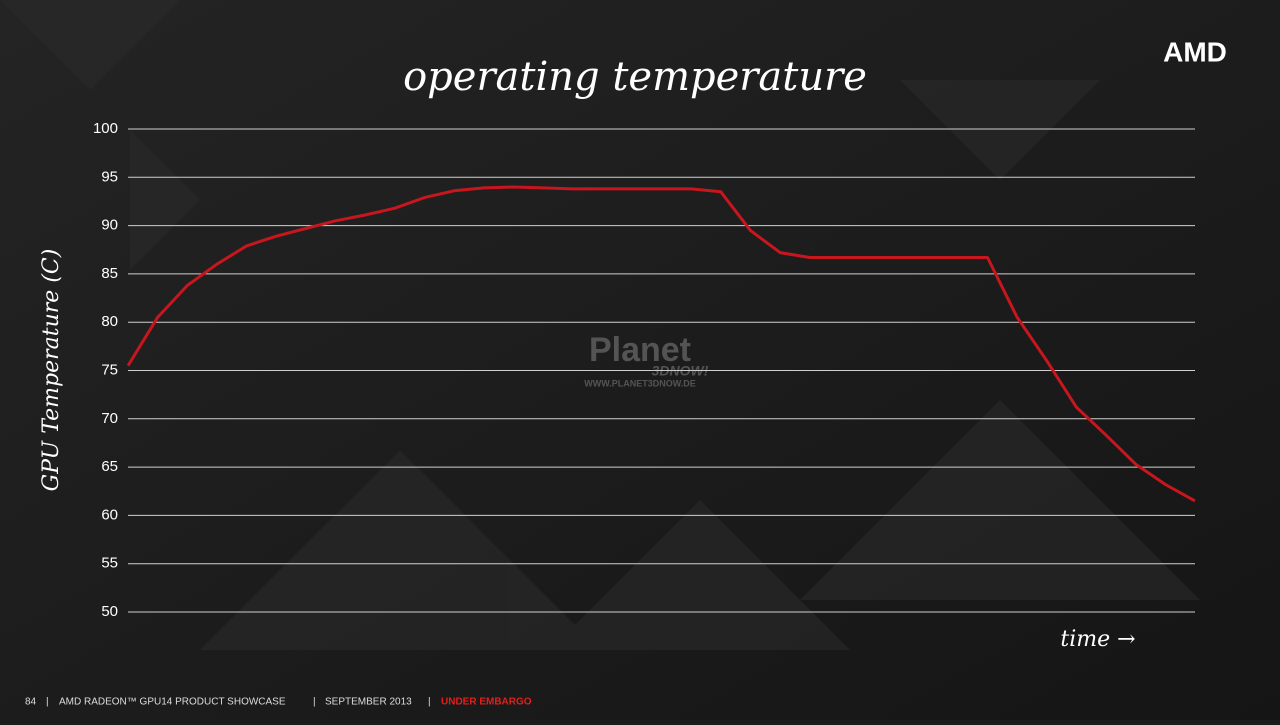 This screenshot has width=1280, height=725. Describe the element at coordinates (109, 466) in the screenshot. I see `y-tick-label: 65` at that location.